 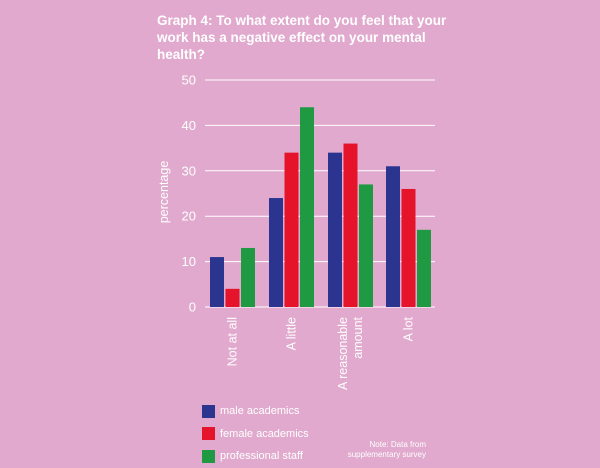 I want to click on x-tick-label: A reasonableamount, so click(x=350, y=353).